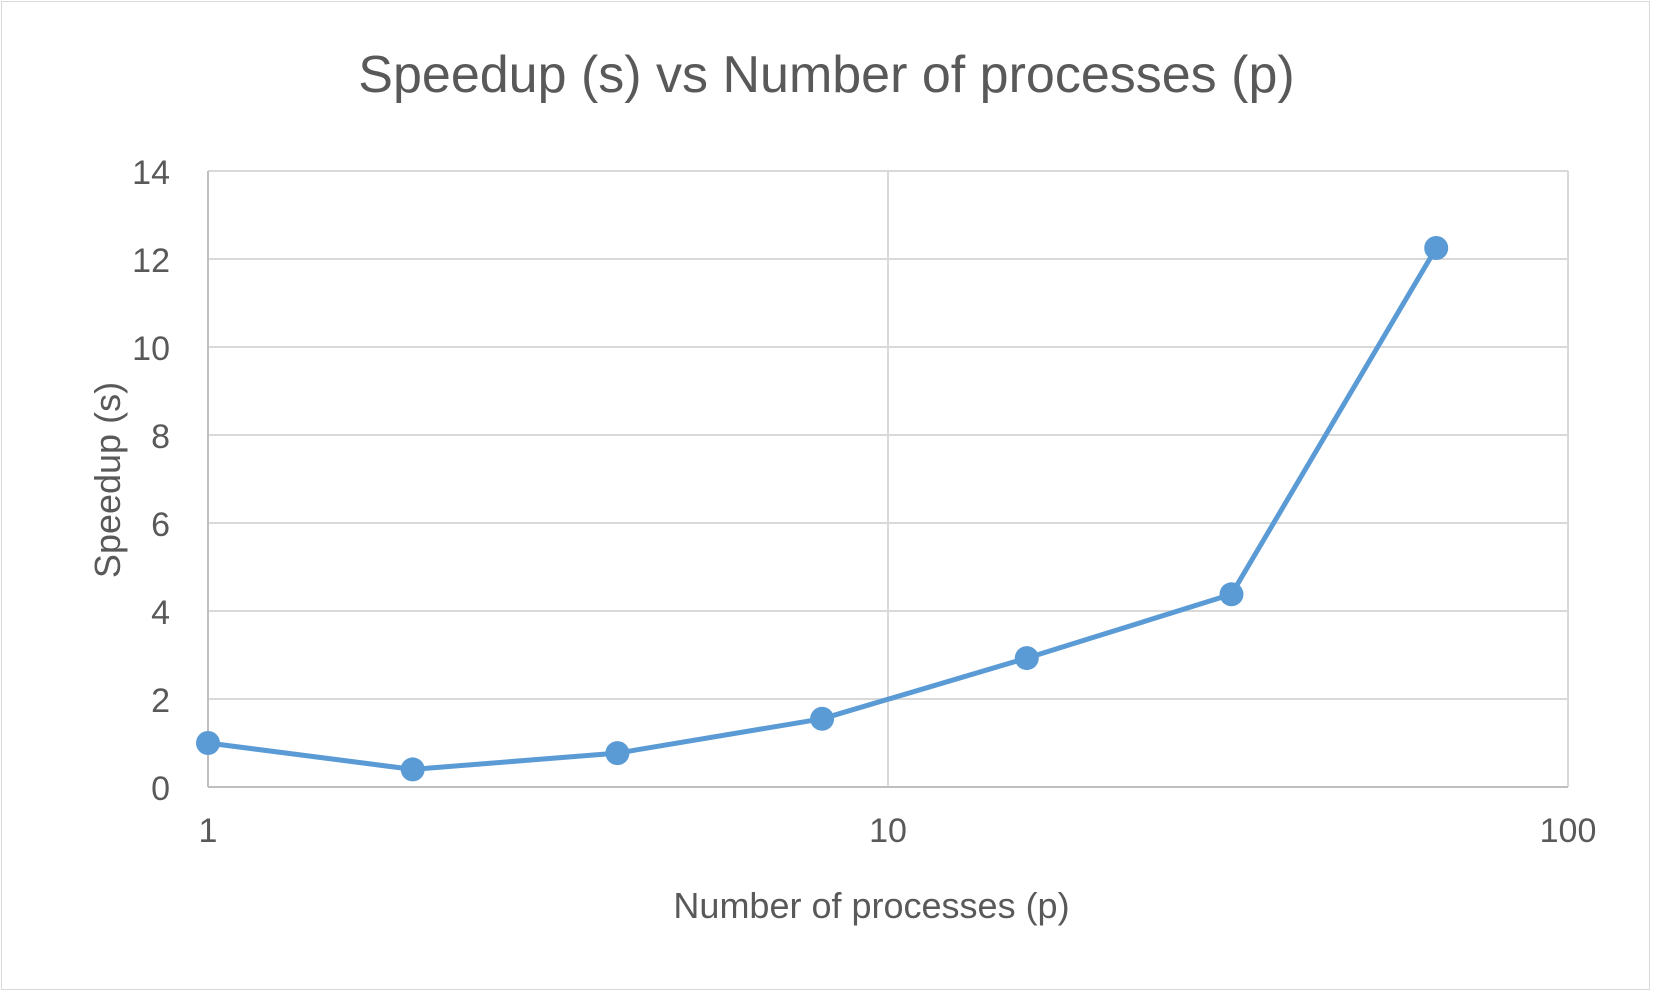  What do you see at coordinates (826, 75) in the screenshot?
I see `chart-title: Speedup (s) vs Number of processes (p)` at bounding box center [826, 75].